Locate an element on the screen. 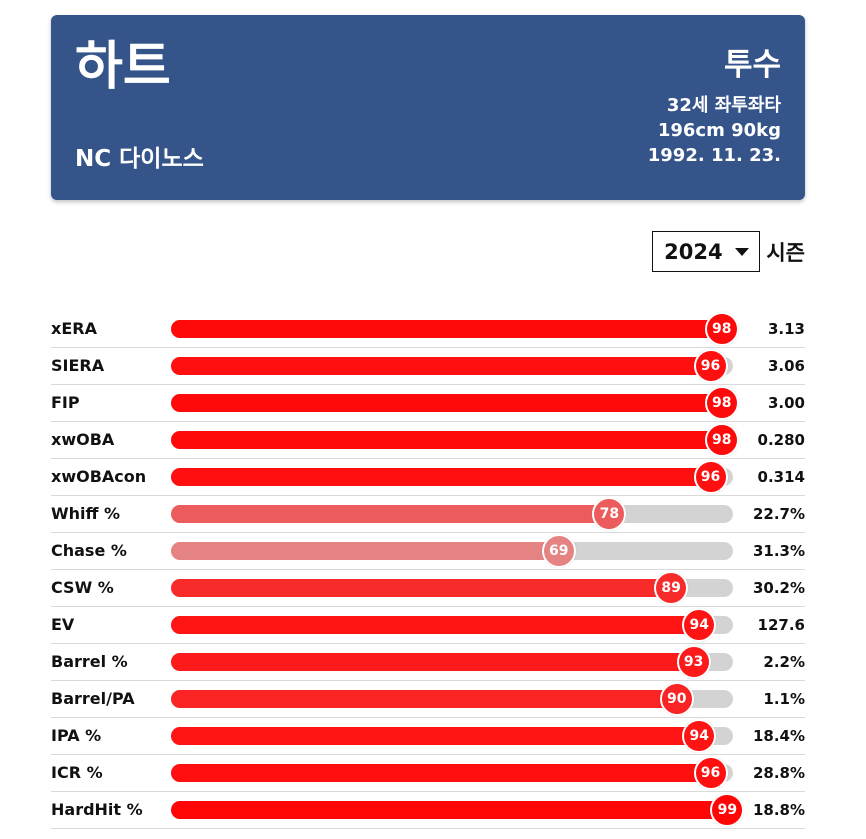  stat-value: 18.4% is located at coordinates (778, 736).